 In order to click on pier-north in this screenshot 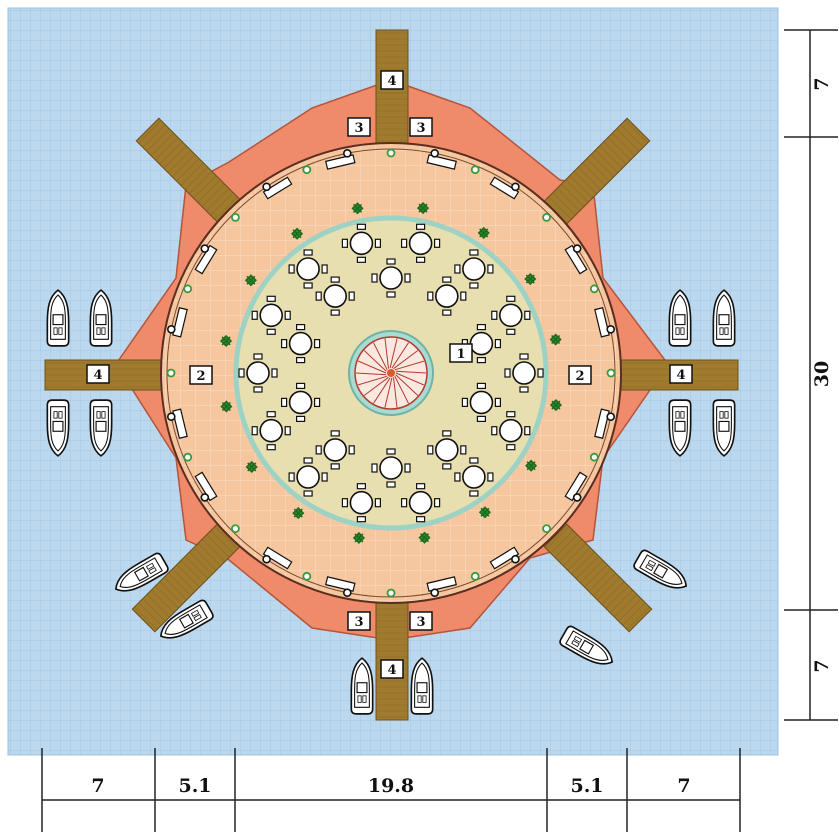, I will do `click(392, 95)`.